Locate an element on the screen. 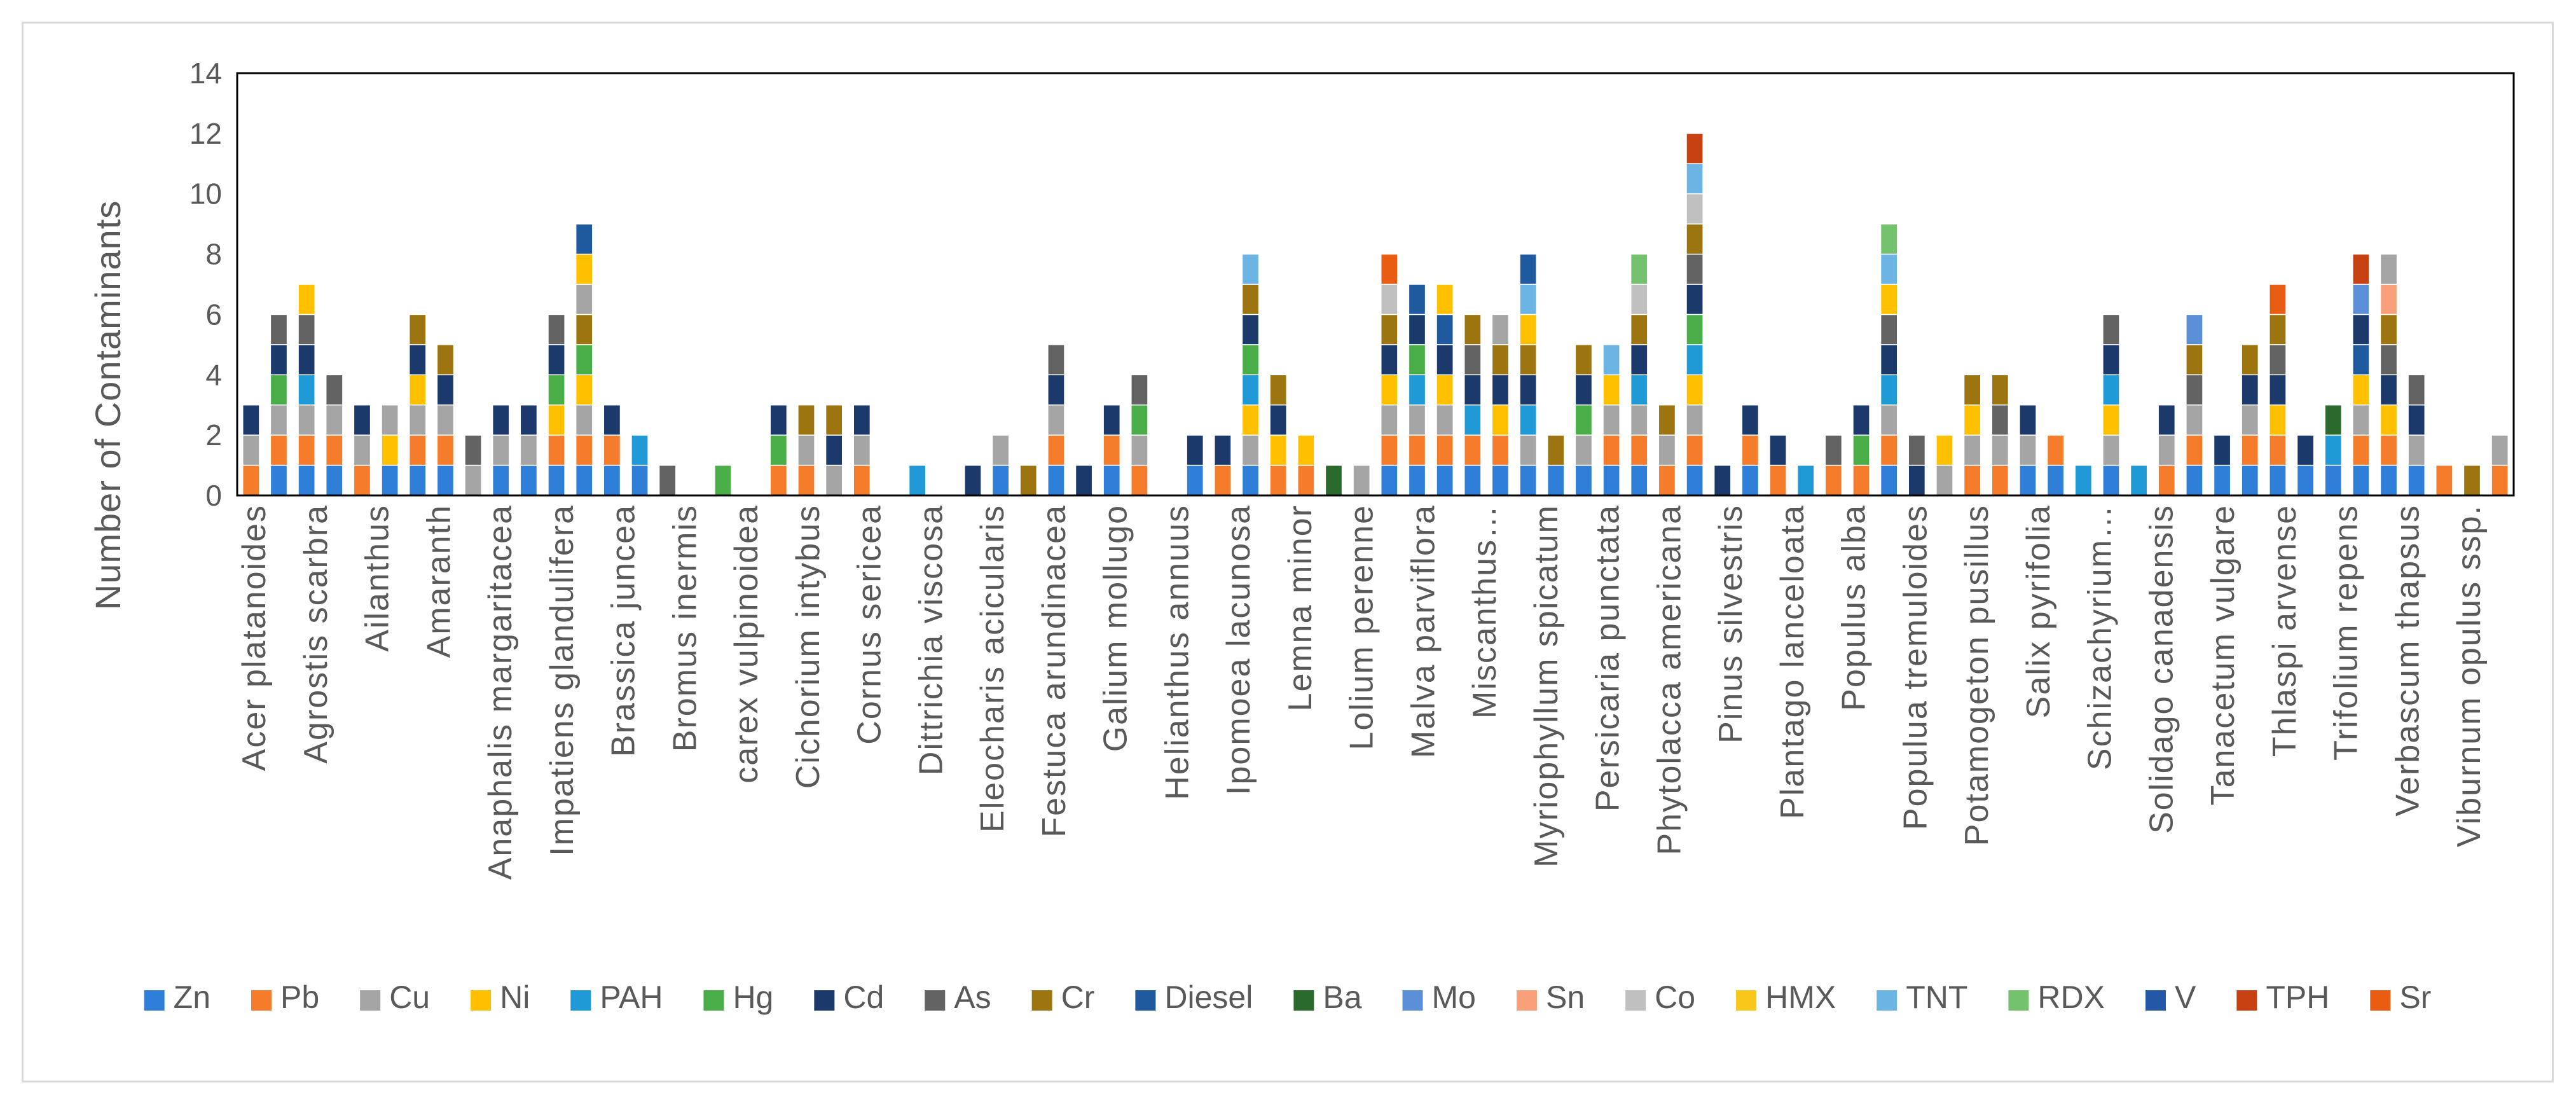 The height and width of the screenshot is (1106, 2576). x-category-label: Acer platanoides is located at coordinates (254, 638).